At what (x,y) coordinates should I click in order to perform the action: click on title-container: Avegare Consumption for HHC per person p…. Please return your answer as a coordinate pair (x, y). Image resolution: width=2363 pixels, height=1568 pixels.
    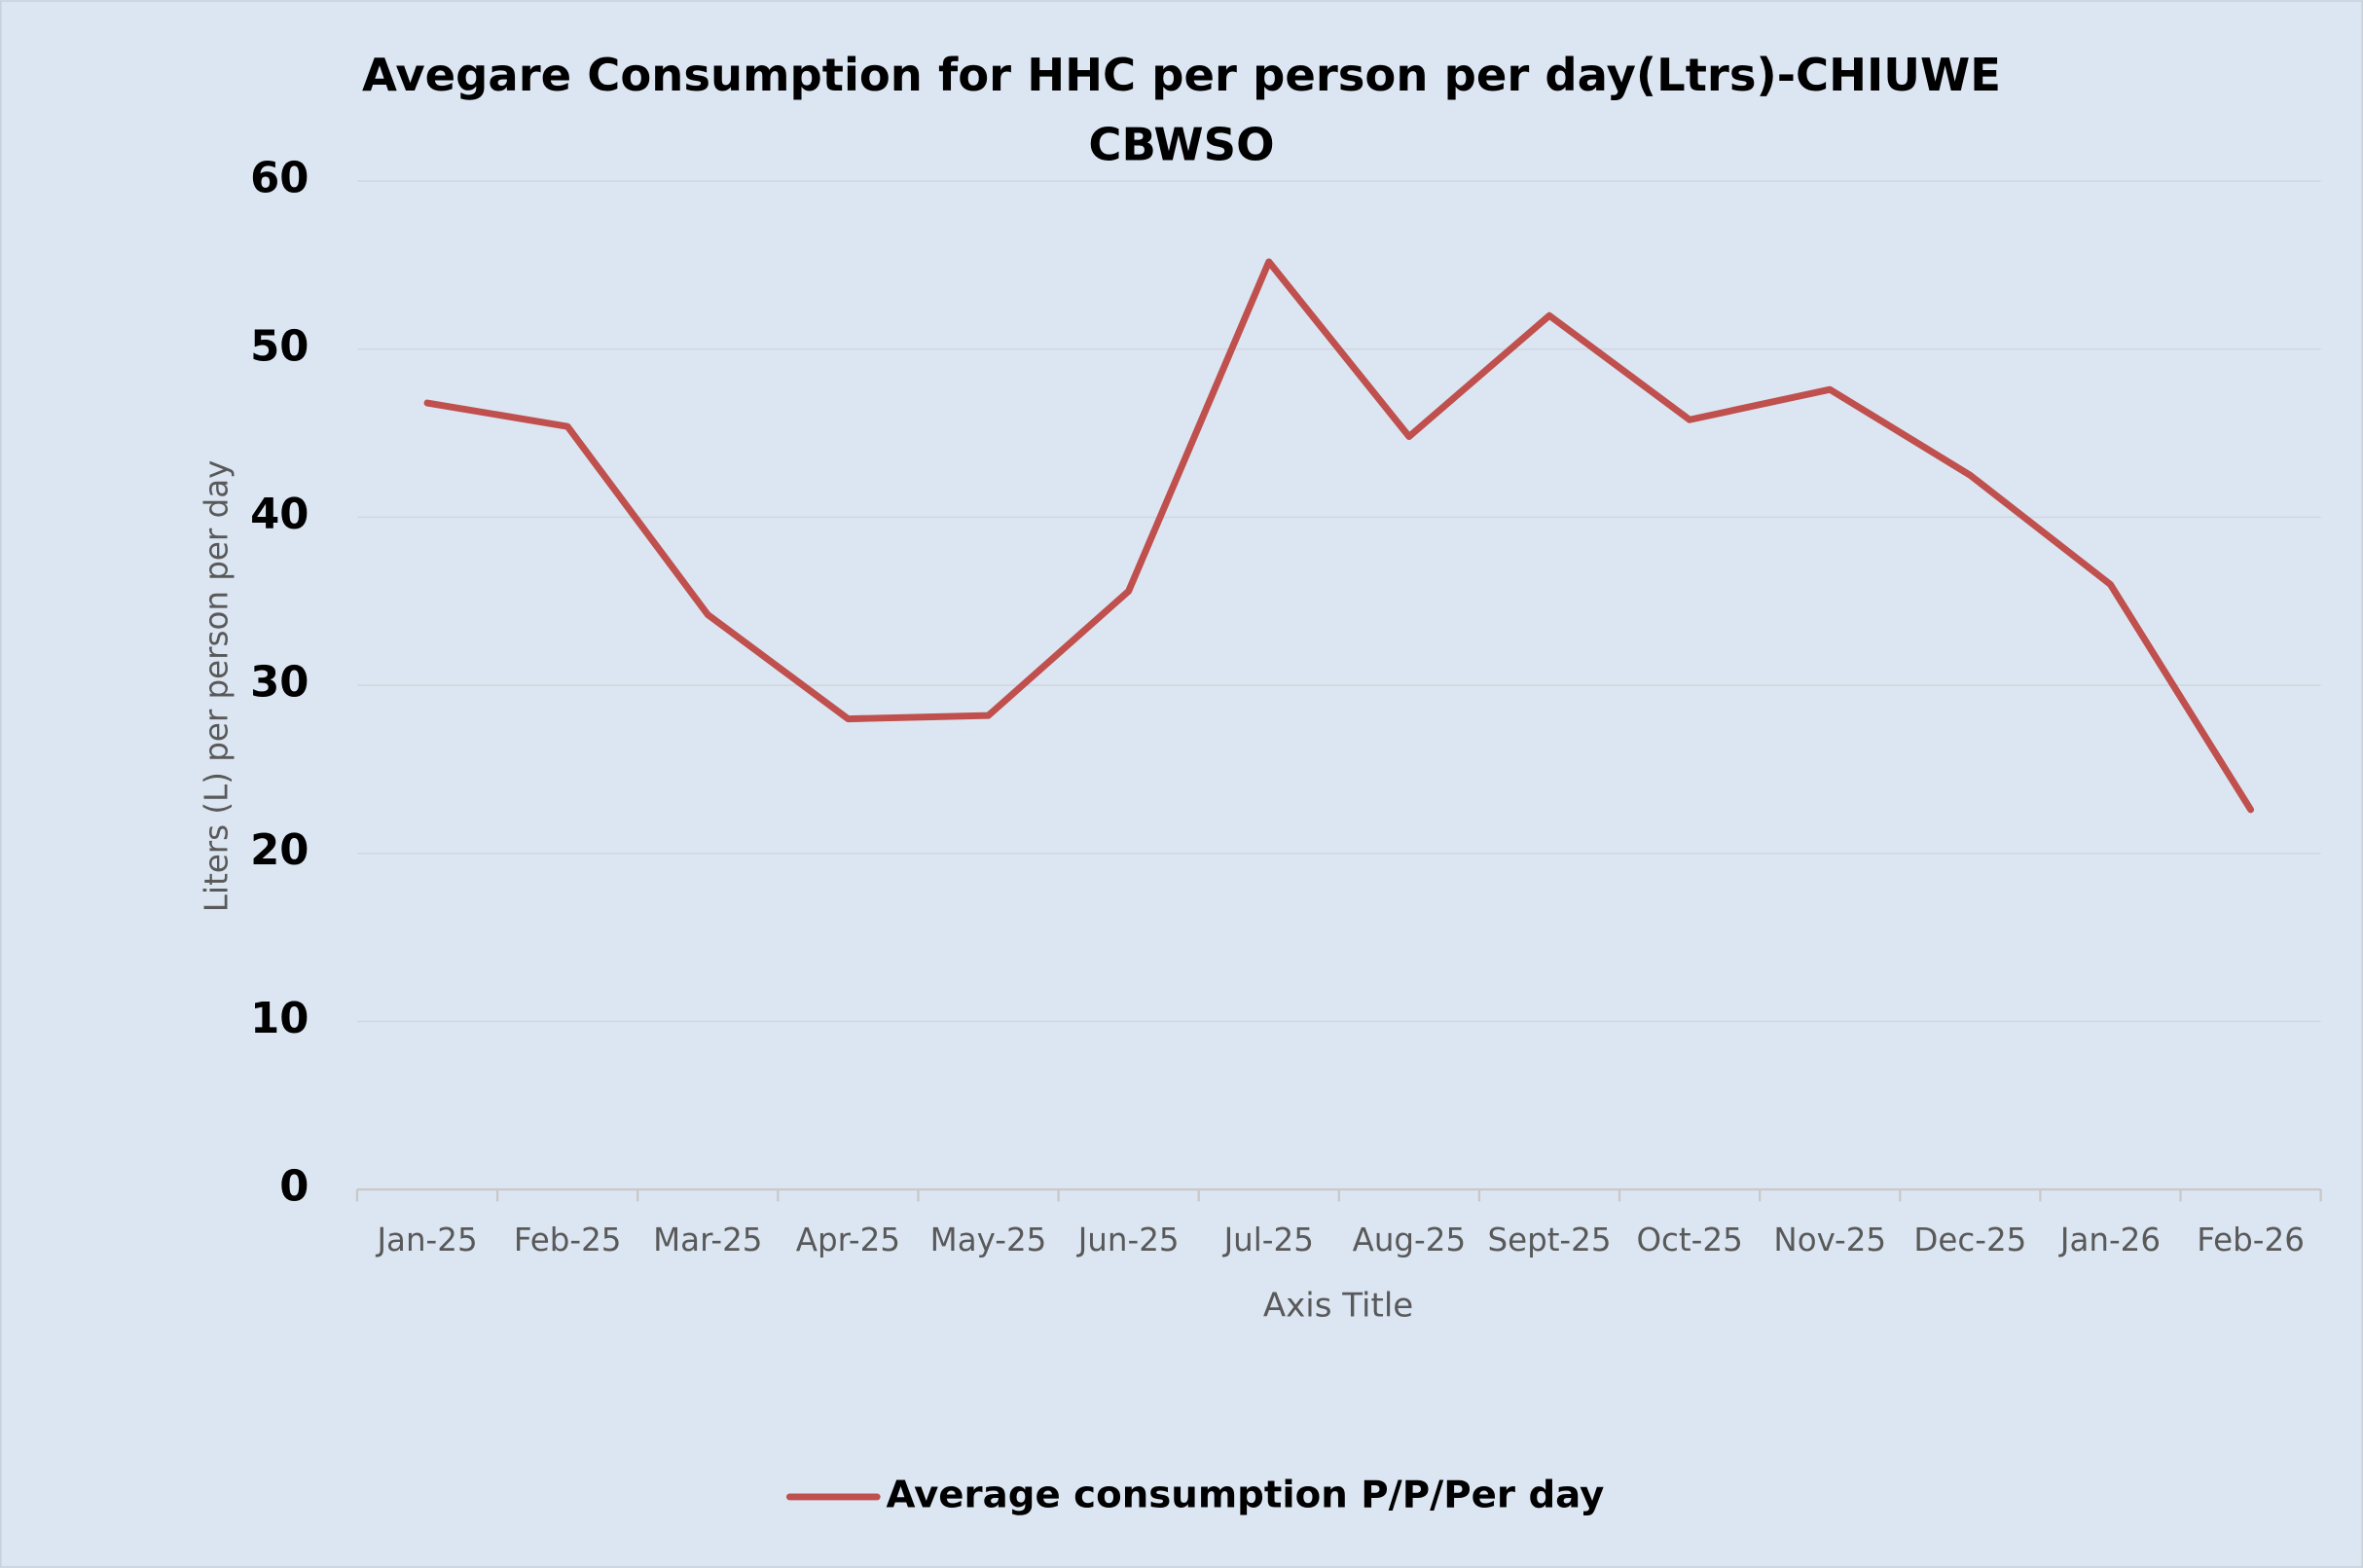
    Looking at the image, I should click on (1181, 111).